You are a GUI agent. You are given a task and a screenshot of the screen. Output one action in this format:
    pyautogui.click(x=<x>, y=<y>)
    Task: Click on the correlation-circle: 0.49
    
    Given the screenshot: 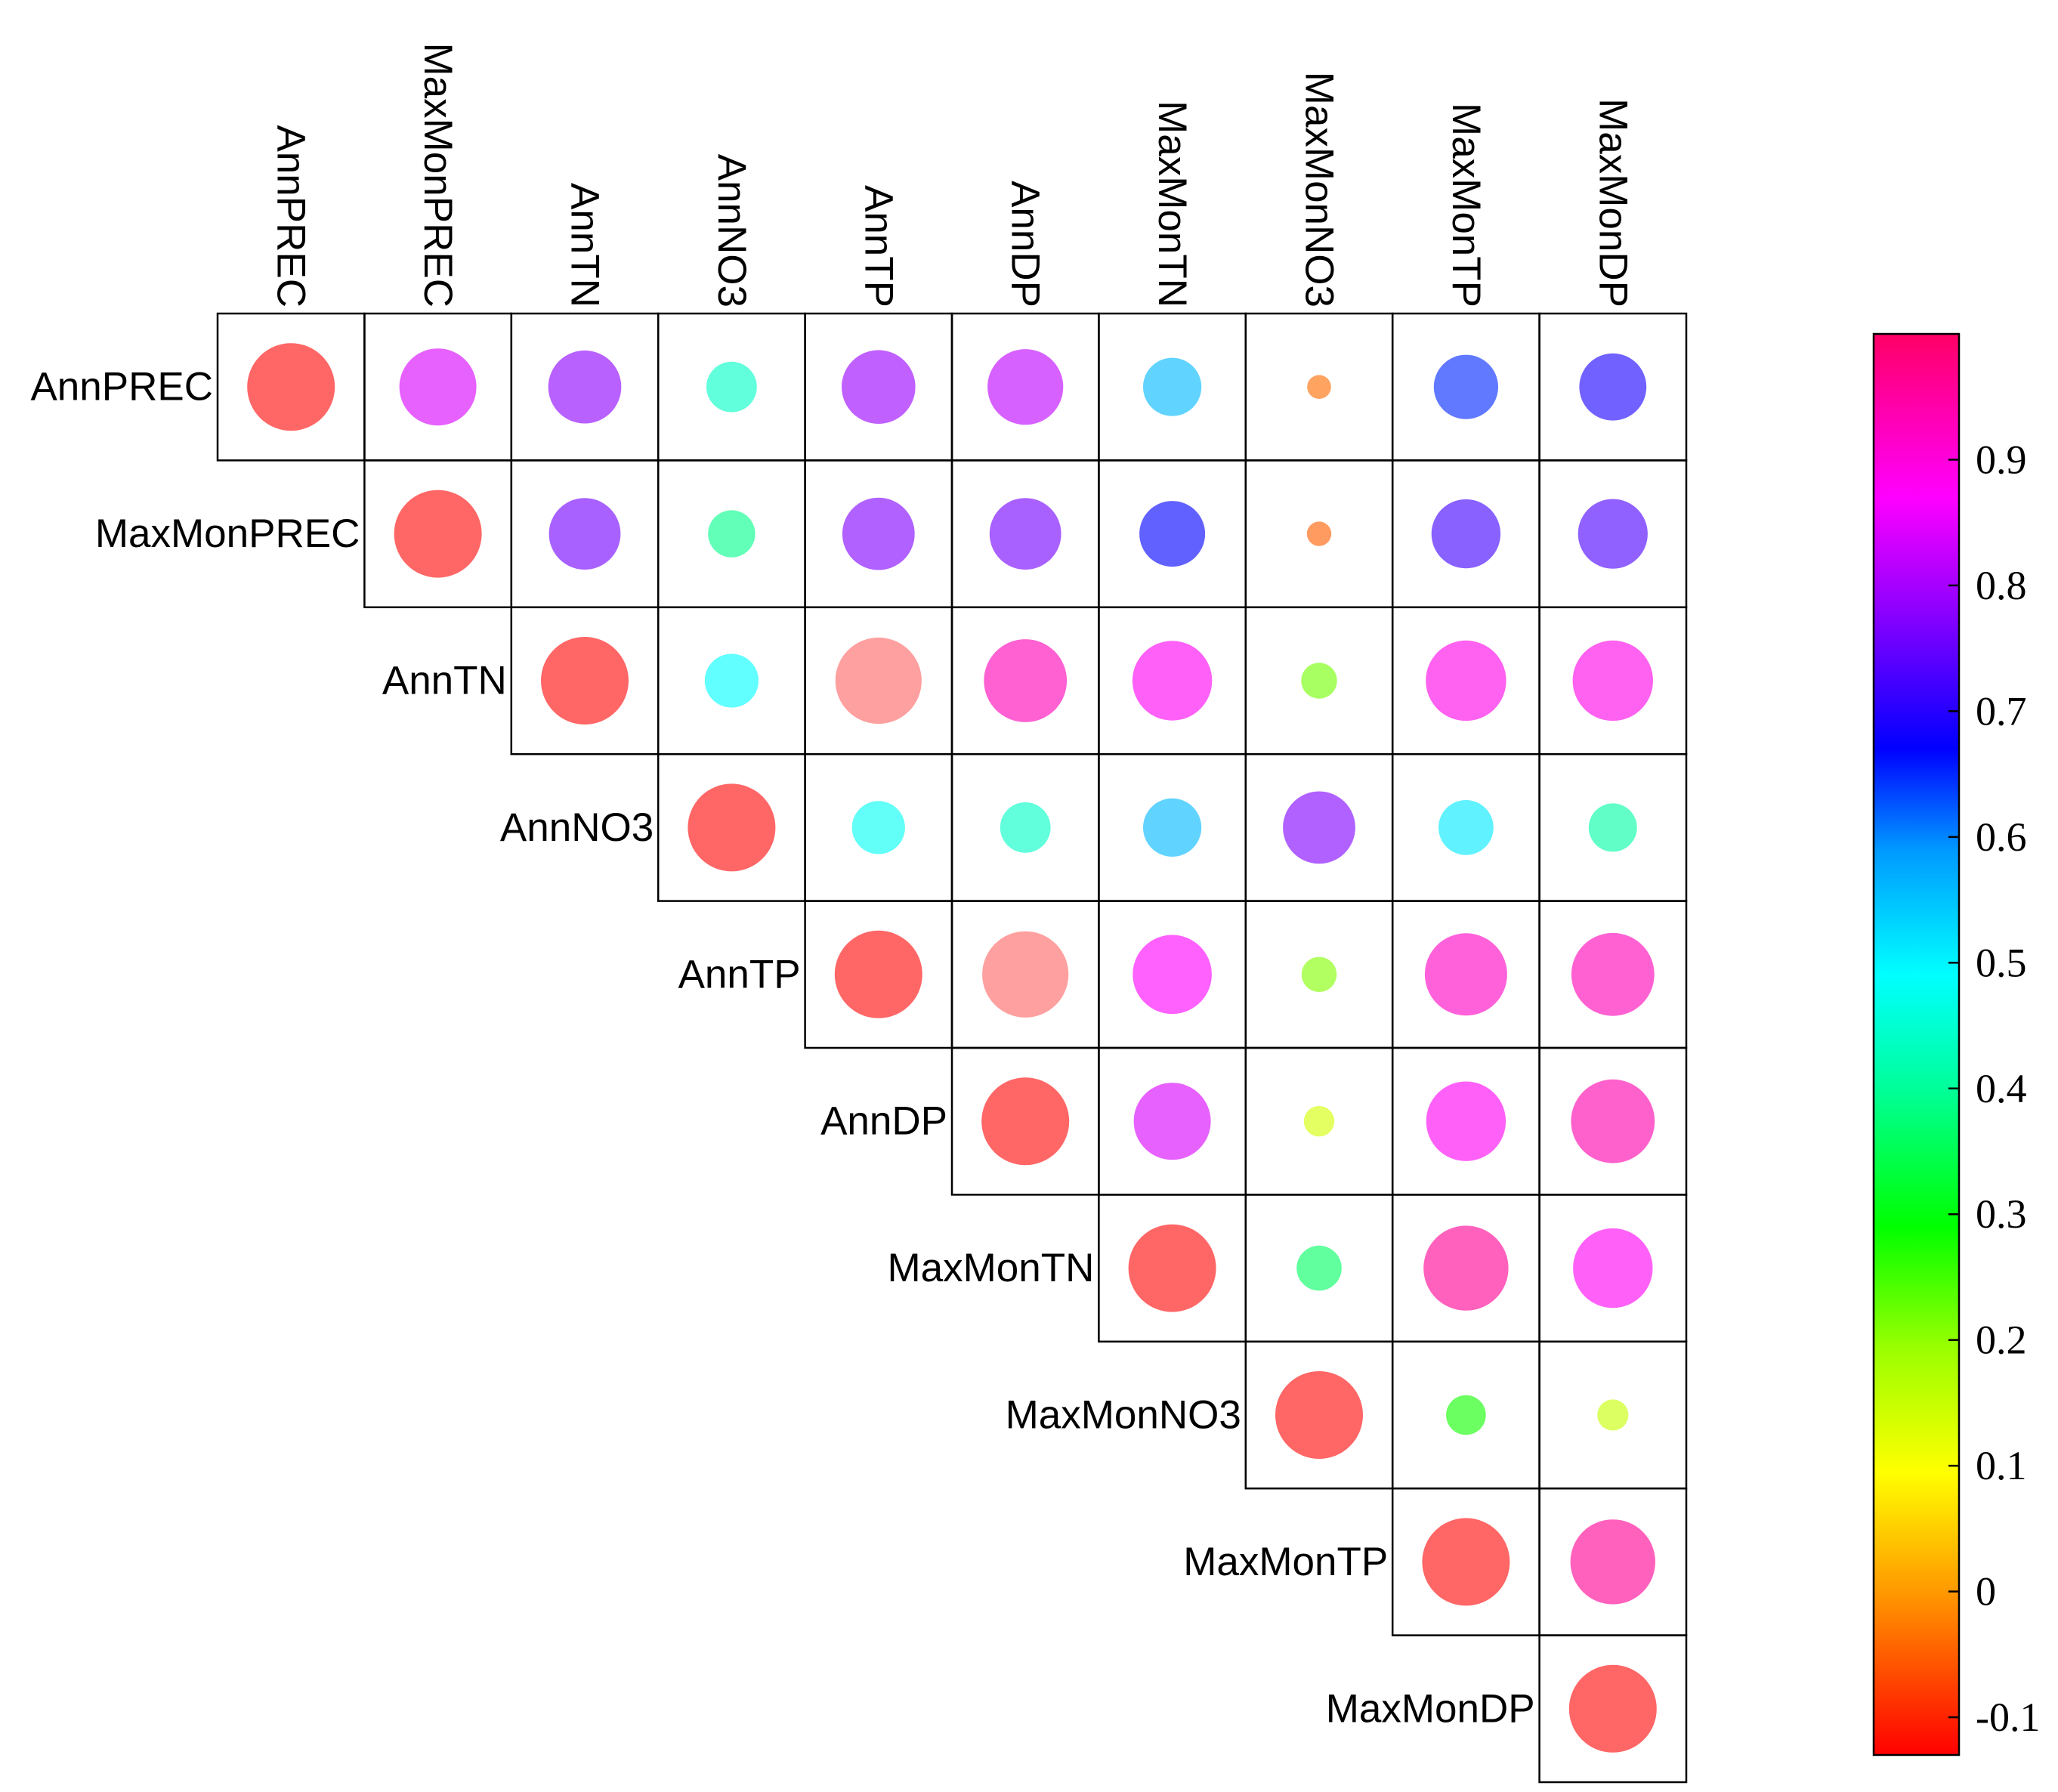 What is the action you would take?
    pyautogui.click(x=731, y=680)
    